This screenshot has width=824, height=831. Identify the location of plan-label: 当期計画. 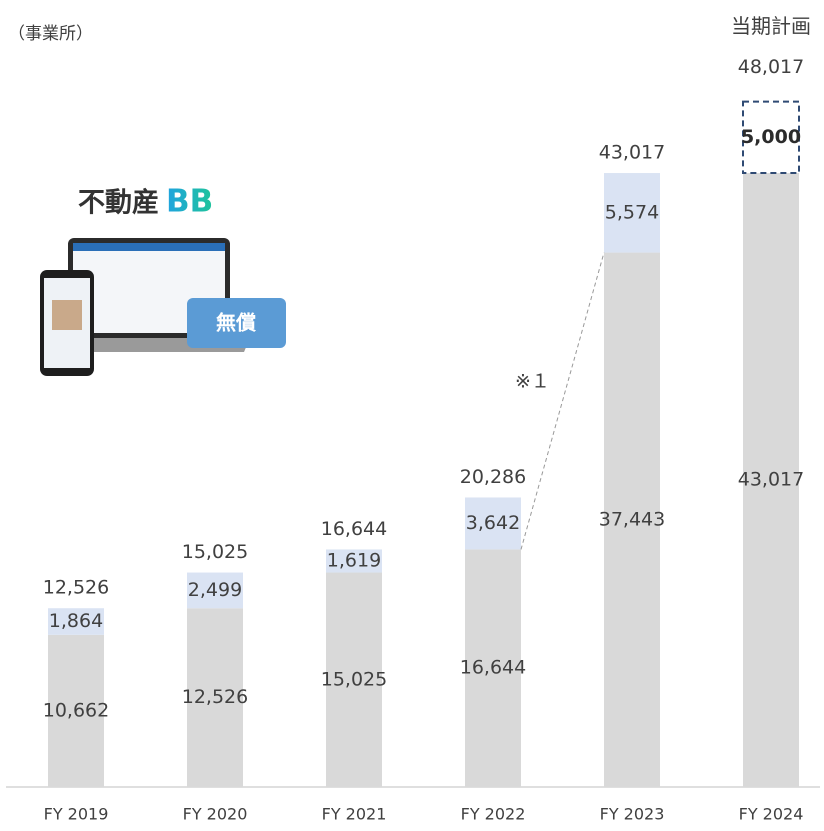
(771, 26).